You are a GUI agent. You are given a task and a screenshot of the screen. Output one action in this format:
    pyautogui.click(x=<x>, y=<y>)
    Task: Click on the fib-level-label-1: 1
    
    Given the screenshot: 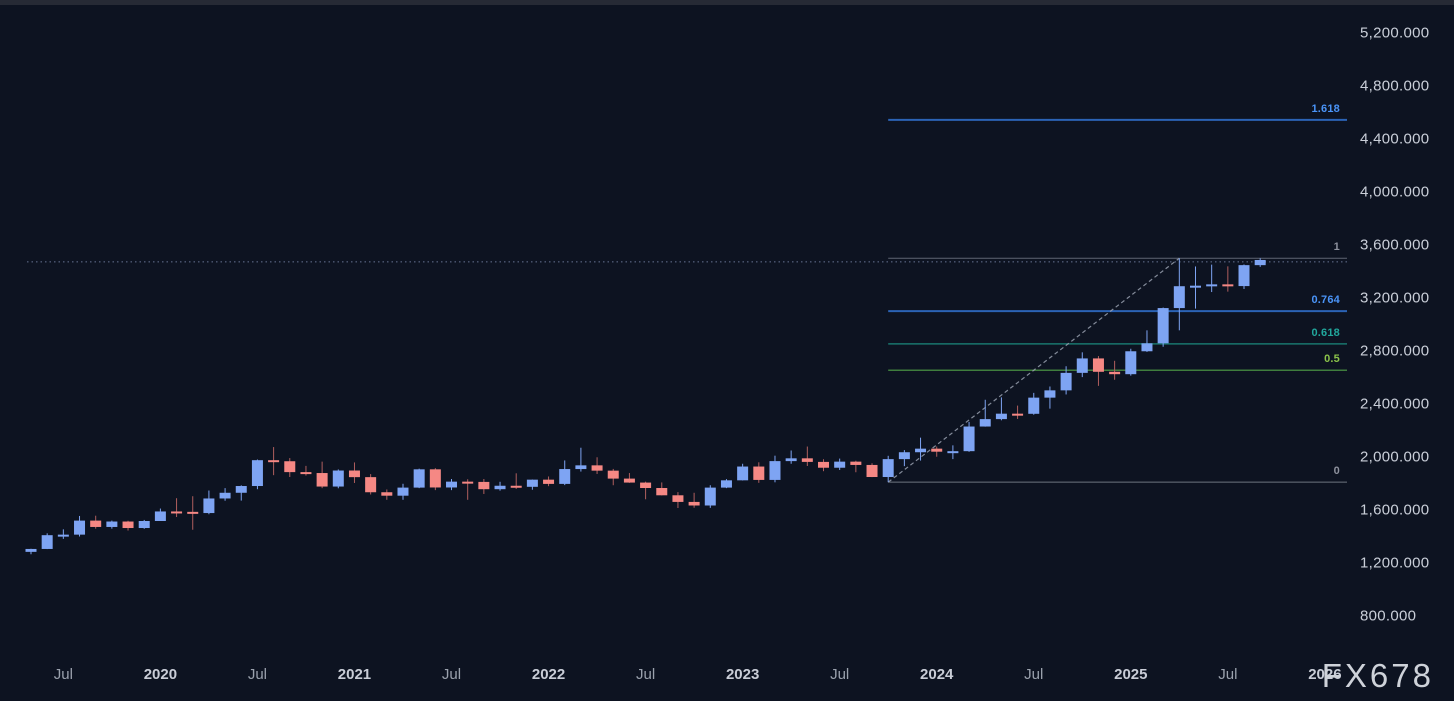 What is the action you would take?
    pyautogui.click(x=1336, y=247)
    